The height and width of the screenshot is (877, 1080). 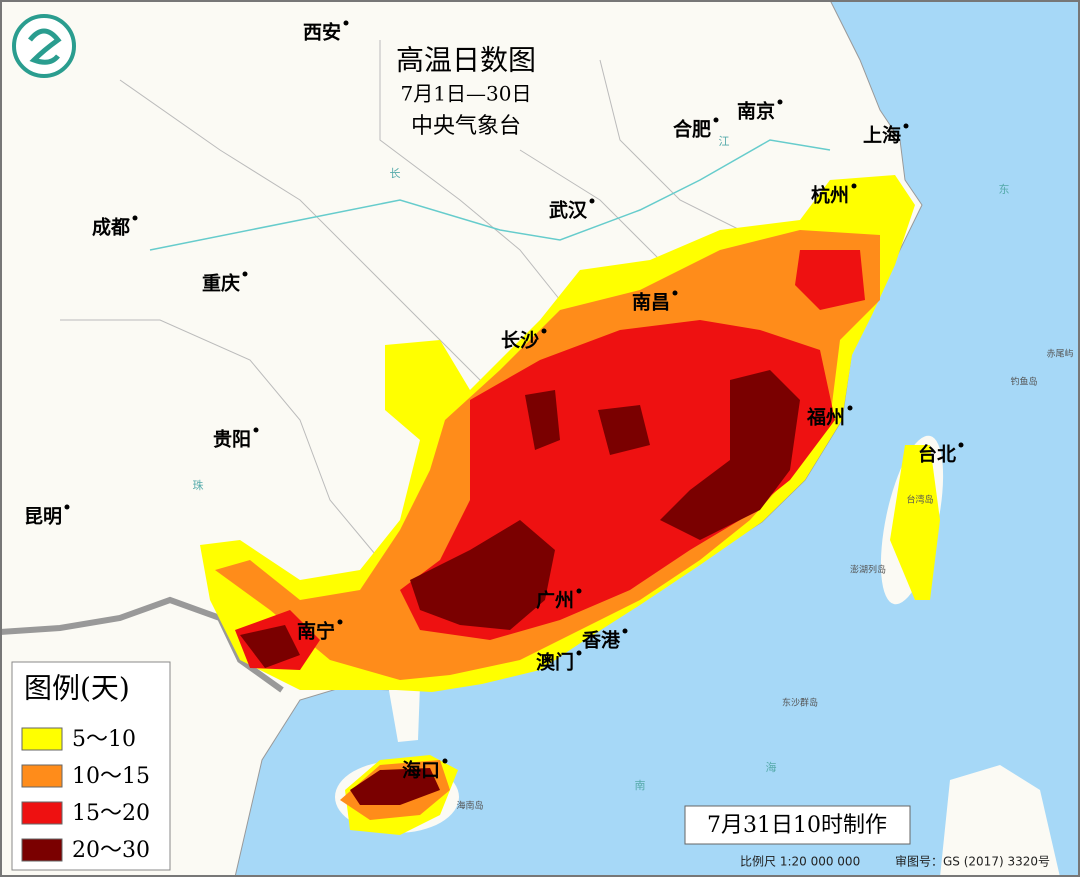 What do you see at coordinates (232, 440) in the screenshot?
I see `city-label: 贵阳` at bounding box center [232, 440].